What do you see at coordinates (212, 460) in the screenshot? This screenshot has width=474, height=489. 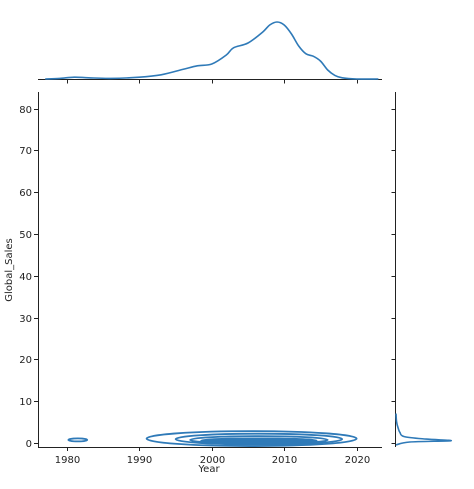 I see `x-tick-label: 2000` at bounding box center [212, 460].